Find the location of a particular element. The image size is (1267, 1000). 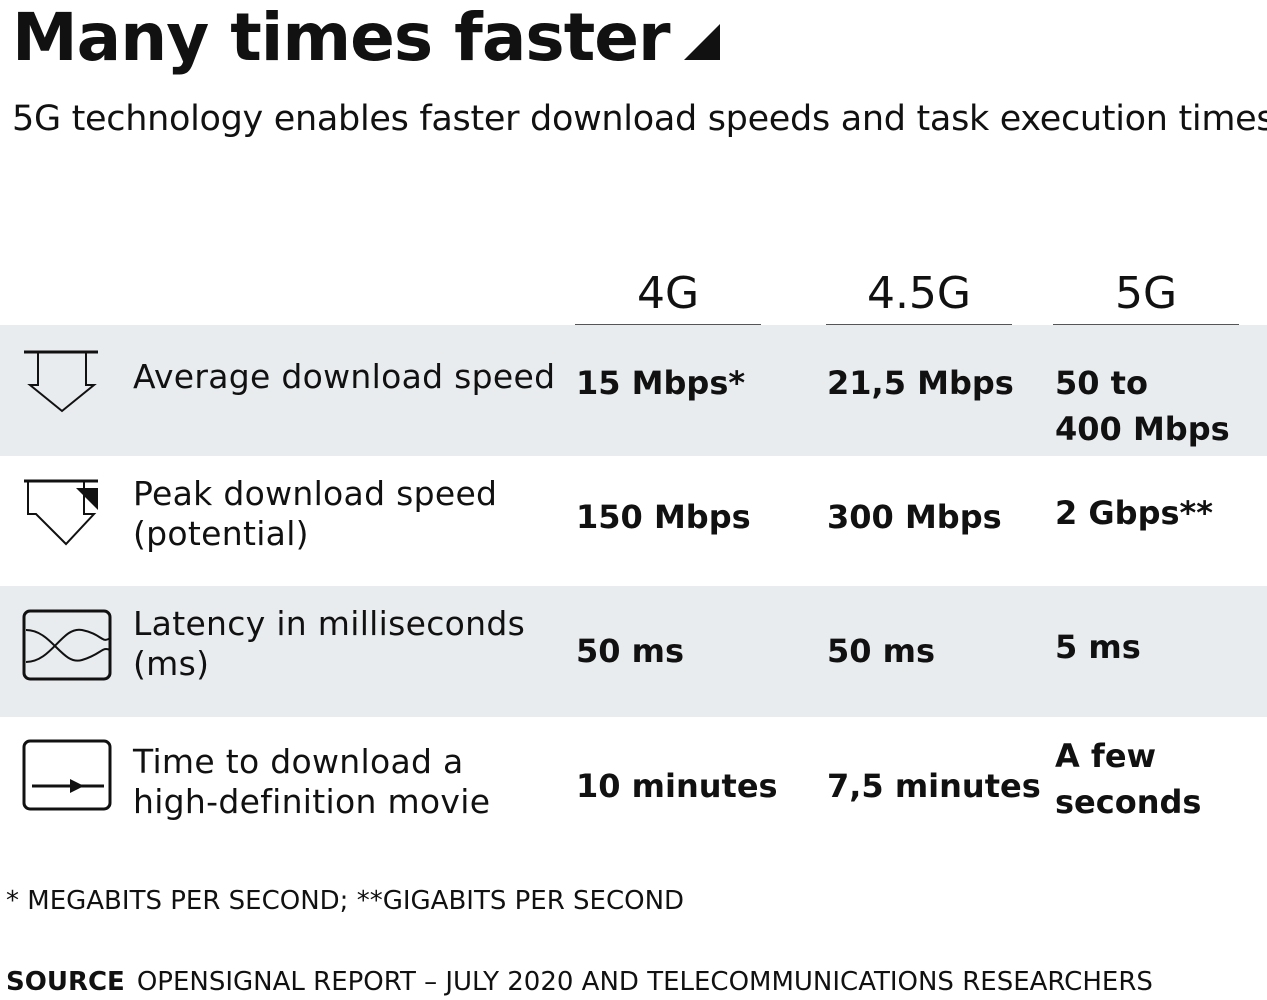

column-header-4-5g: 4.5G is located at coordinates (919, 296).